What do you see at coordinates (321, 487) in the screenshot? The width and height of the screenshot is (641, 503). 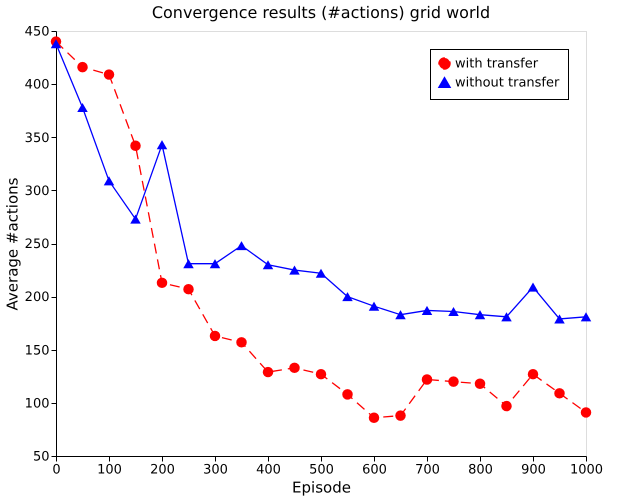 I see `x-axis-title: Episode` at bounding box center [321, 487].